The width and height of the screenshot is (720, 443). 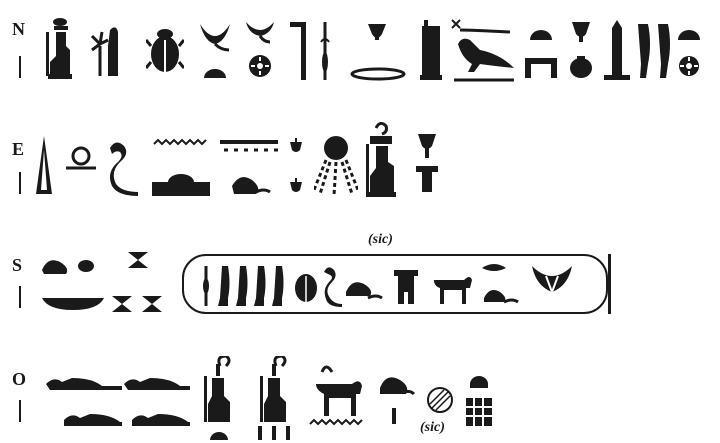 I want to click on direction-bar-s, so click(x=20, y=297).